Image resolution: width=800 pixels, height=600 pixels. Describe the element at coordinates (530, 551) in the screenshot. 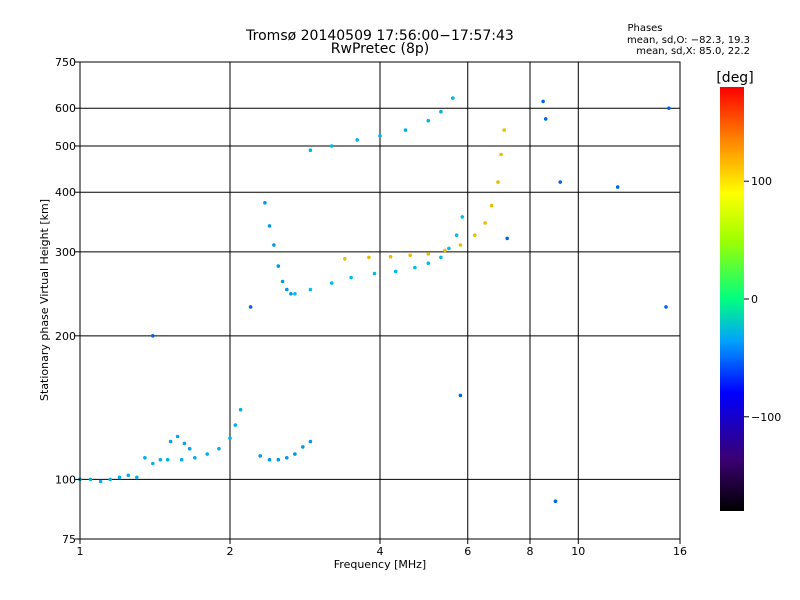

I see `x-tick-label: 8` at that location.